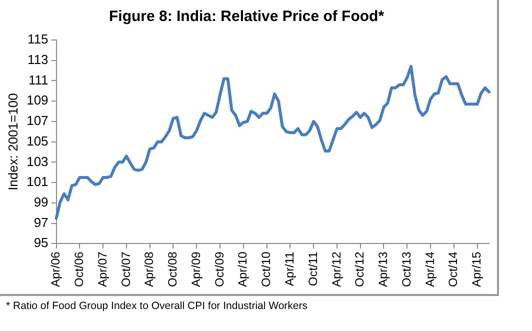  I want to click on x-tick-label: Apr/09, so click(195, 269).